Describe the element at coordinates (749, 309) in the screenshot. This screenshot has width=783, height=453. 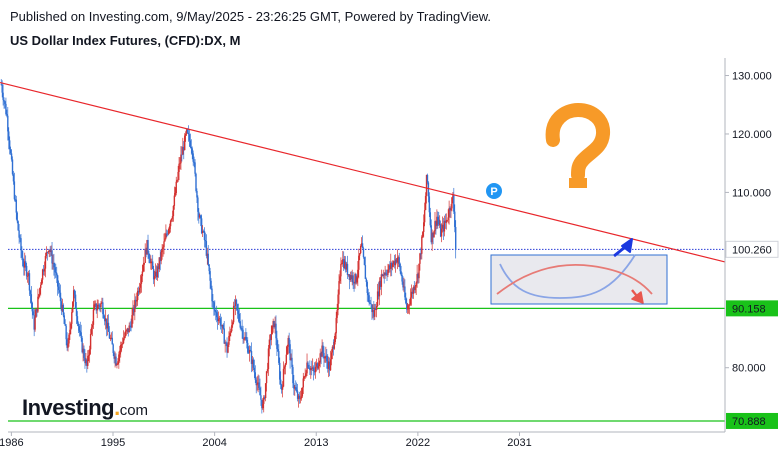
I see `price-tag-label-1: 90.158` at that location.